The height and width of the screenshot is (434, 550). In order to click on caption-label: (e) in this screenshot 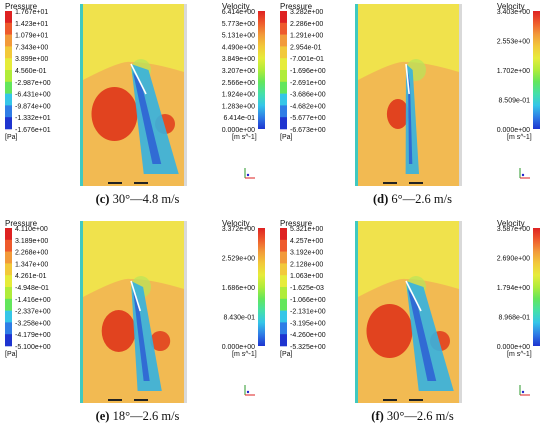, I will do `click(102, 416)`.